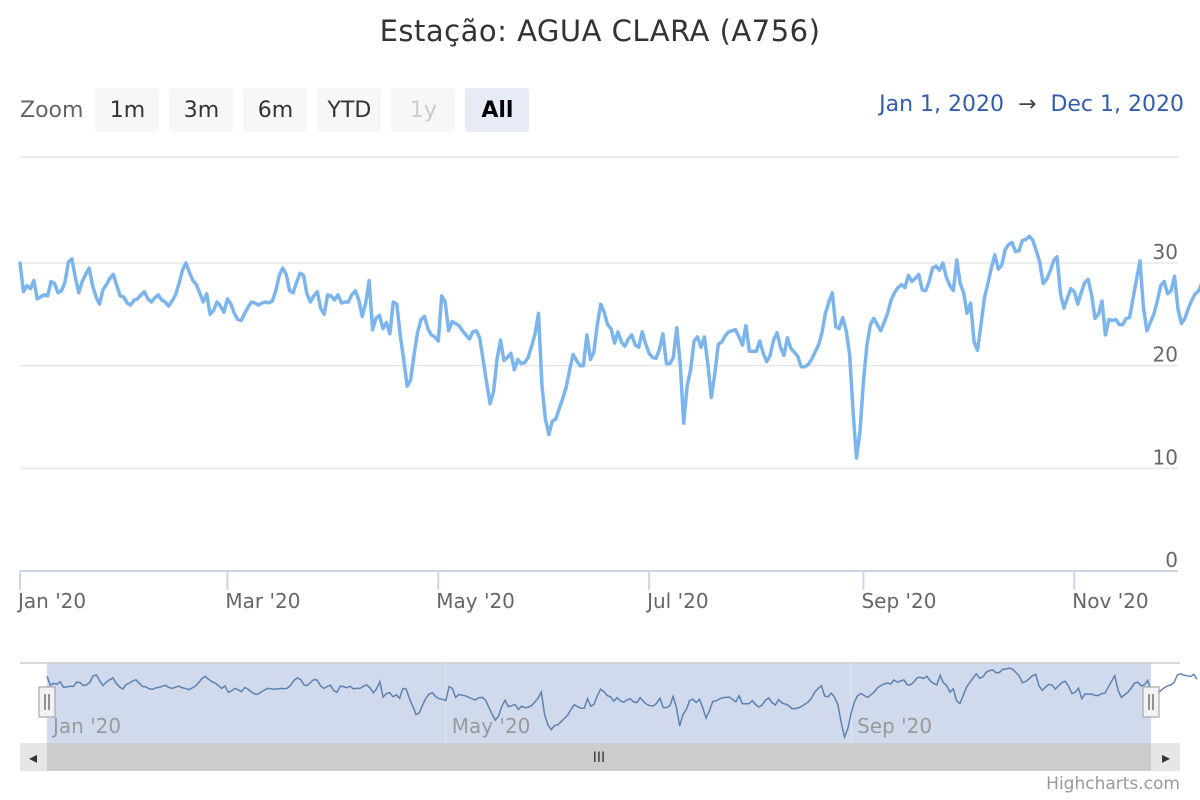 The height and width of the screenshot is (800, 1200). What do you see at coordinates (475, 601) in the screenshot?
I see `x-tick-label: May '20` at bounding box center [475, 601].